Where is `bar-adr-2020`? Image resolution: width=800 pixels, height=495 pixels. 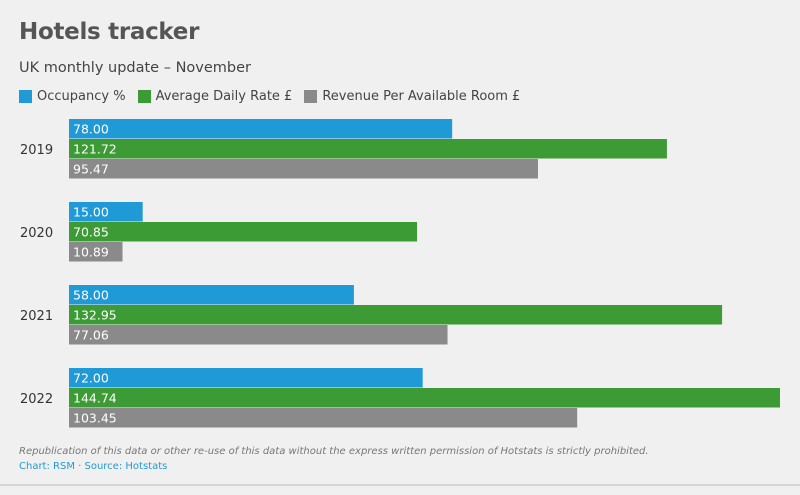 bar-adr-2020 is located at coordinates (243, 232).